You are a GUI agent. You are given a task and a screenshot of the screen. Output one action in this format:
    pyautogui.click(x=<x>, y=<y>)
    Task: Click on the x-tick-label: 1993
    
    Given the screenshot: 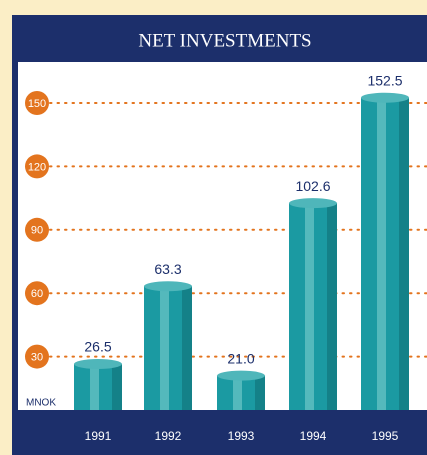 What is the action you would take?
    pyautogui.click(x=241, y=436)
    